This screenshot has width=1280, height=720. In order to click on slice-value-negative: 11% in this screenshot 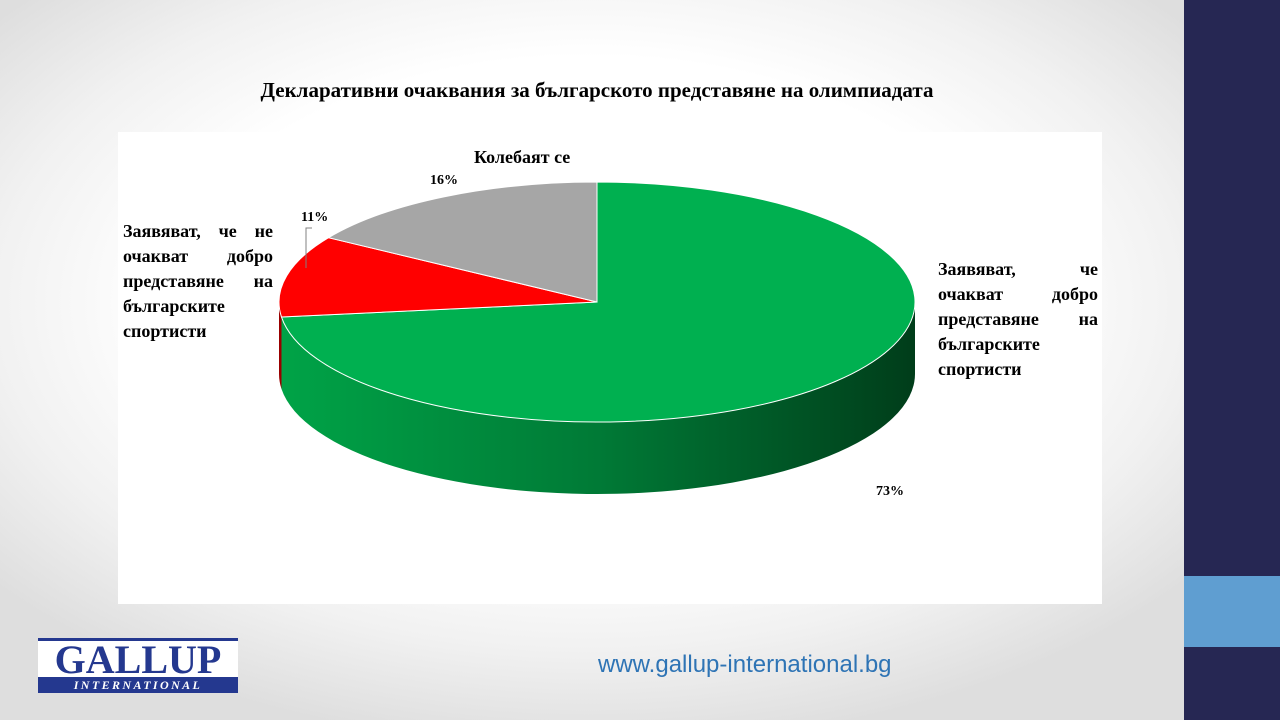, I will do `click(315, 217)`.